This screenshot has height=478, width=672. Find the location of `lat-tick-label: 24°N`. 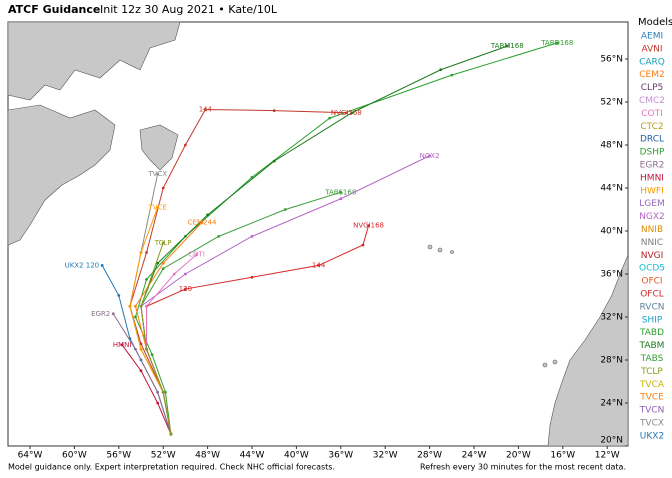

lat-tick-label: 24°N is located at coordinates (611, 404).